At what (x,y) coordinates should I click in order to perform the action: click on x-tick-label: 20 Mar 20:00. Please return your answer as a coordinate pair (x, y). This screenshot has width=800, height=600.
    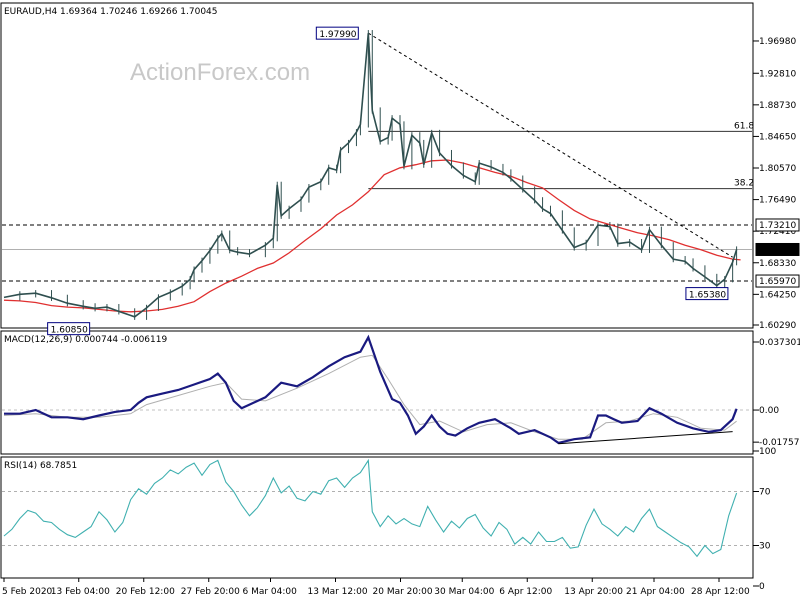
    Looking at the image, I should click on (403, 592).